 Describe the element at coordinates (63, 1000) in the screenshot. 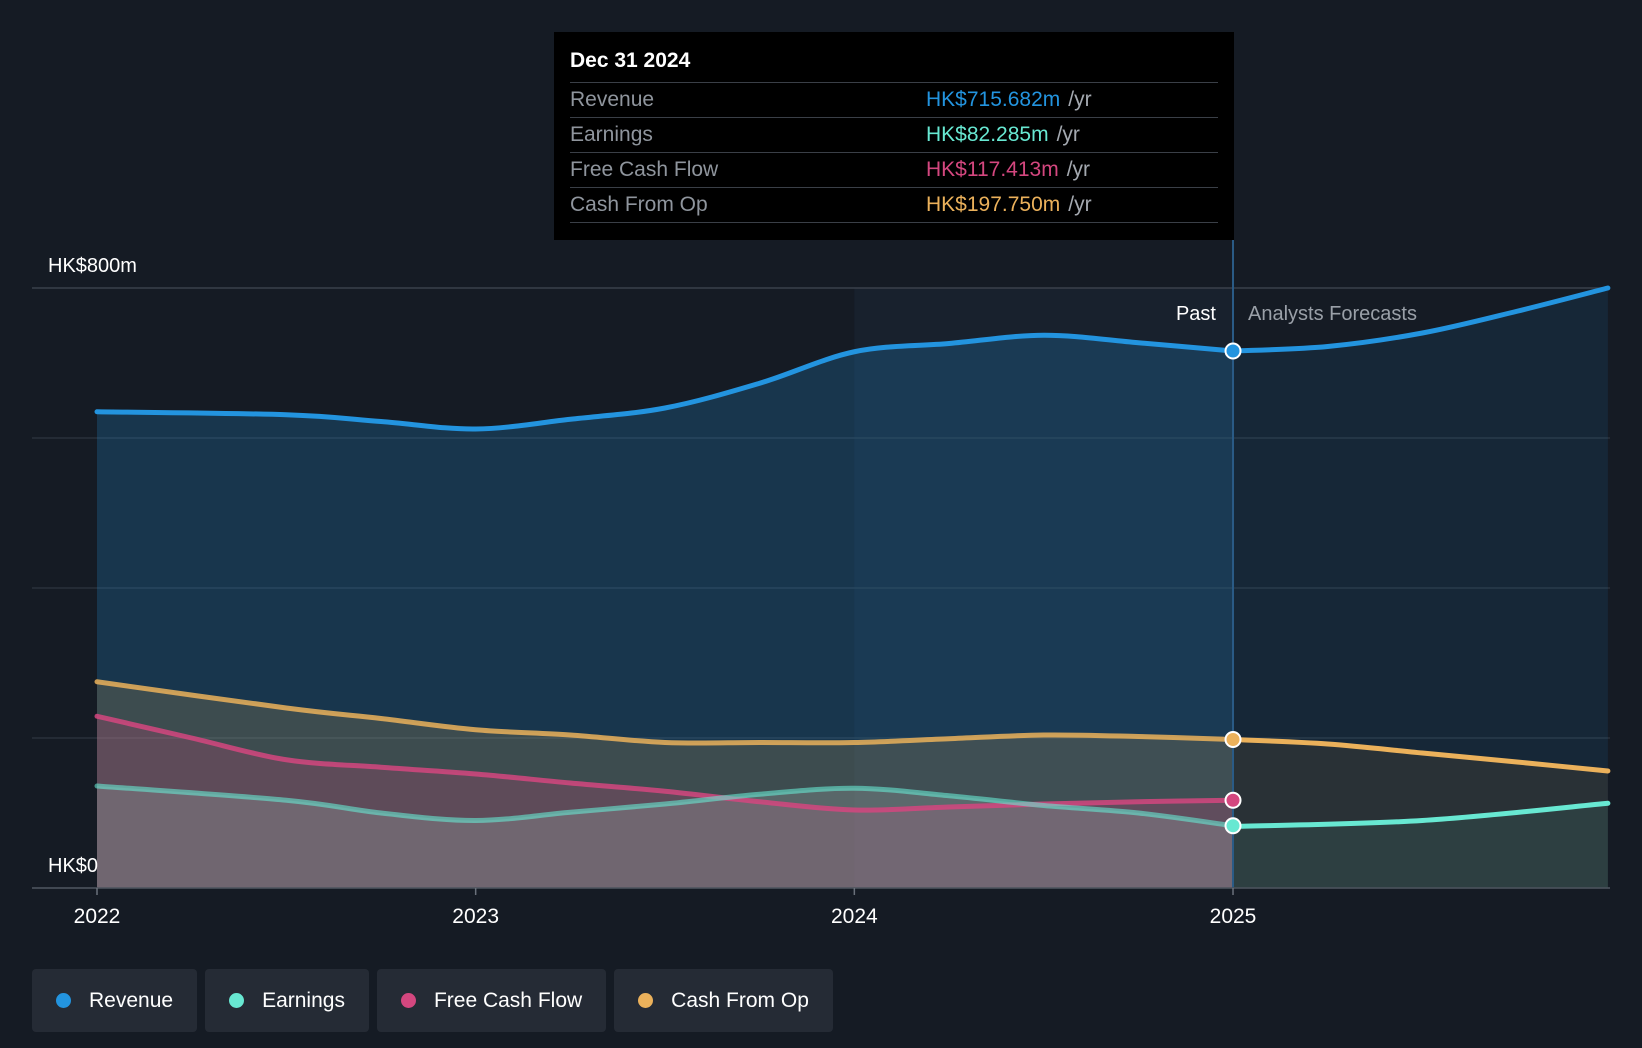

I see `revenue-dot-icon` at that location.